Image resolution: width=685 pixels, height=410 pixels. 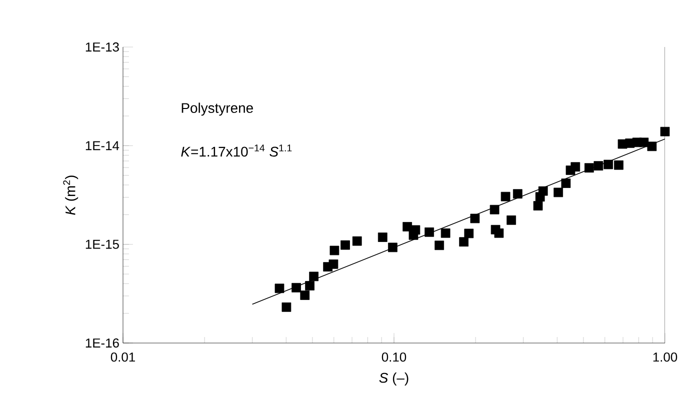 I want to click on annotation: K=1.17x10$^{−14}$ S$^{1.1}$, so click(x=236, y=150).